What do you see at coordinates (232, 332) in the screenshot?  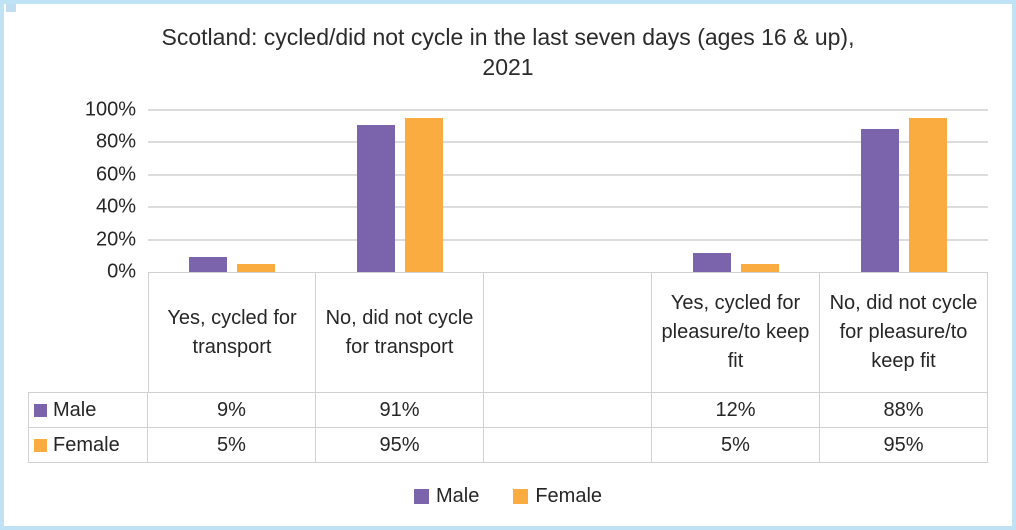 I see `table-category-header: Yes, cycled for transport` at bounding box center [232, 332].